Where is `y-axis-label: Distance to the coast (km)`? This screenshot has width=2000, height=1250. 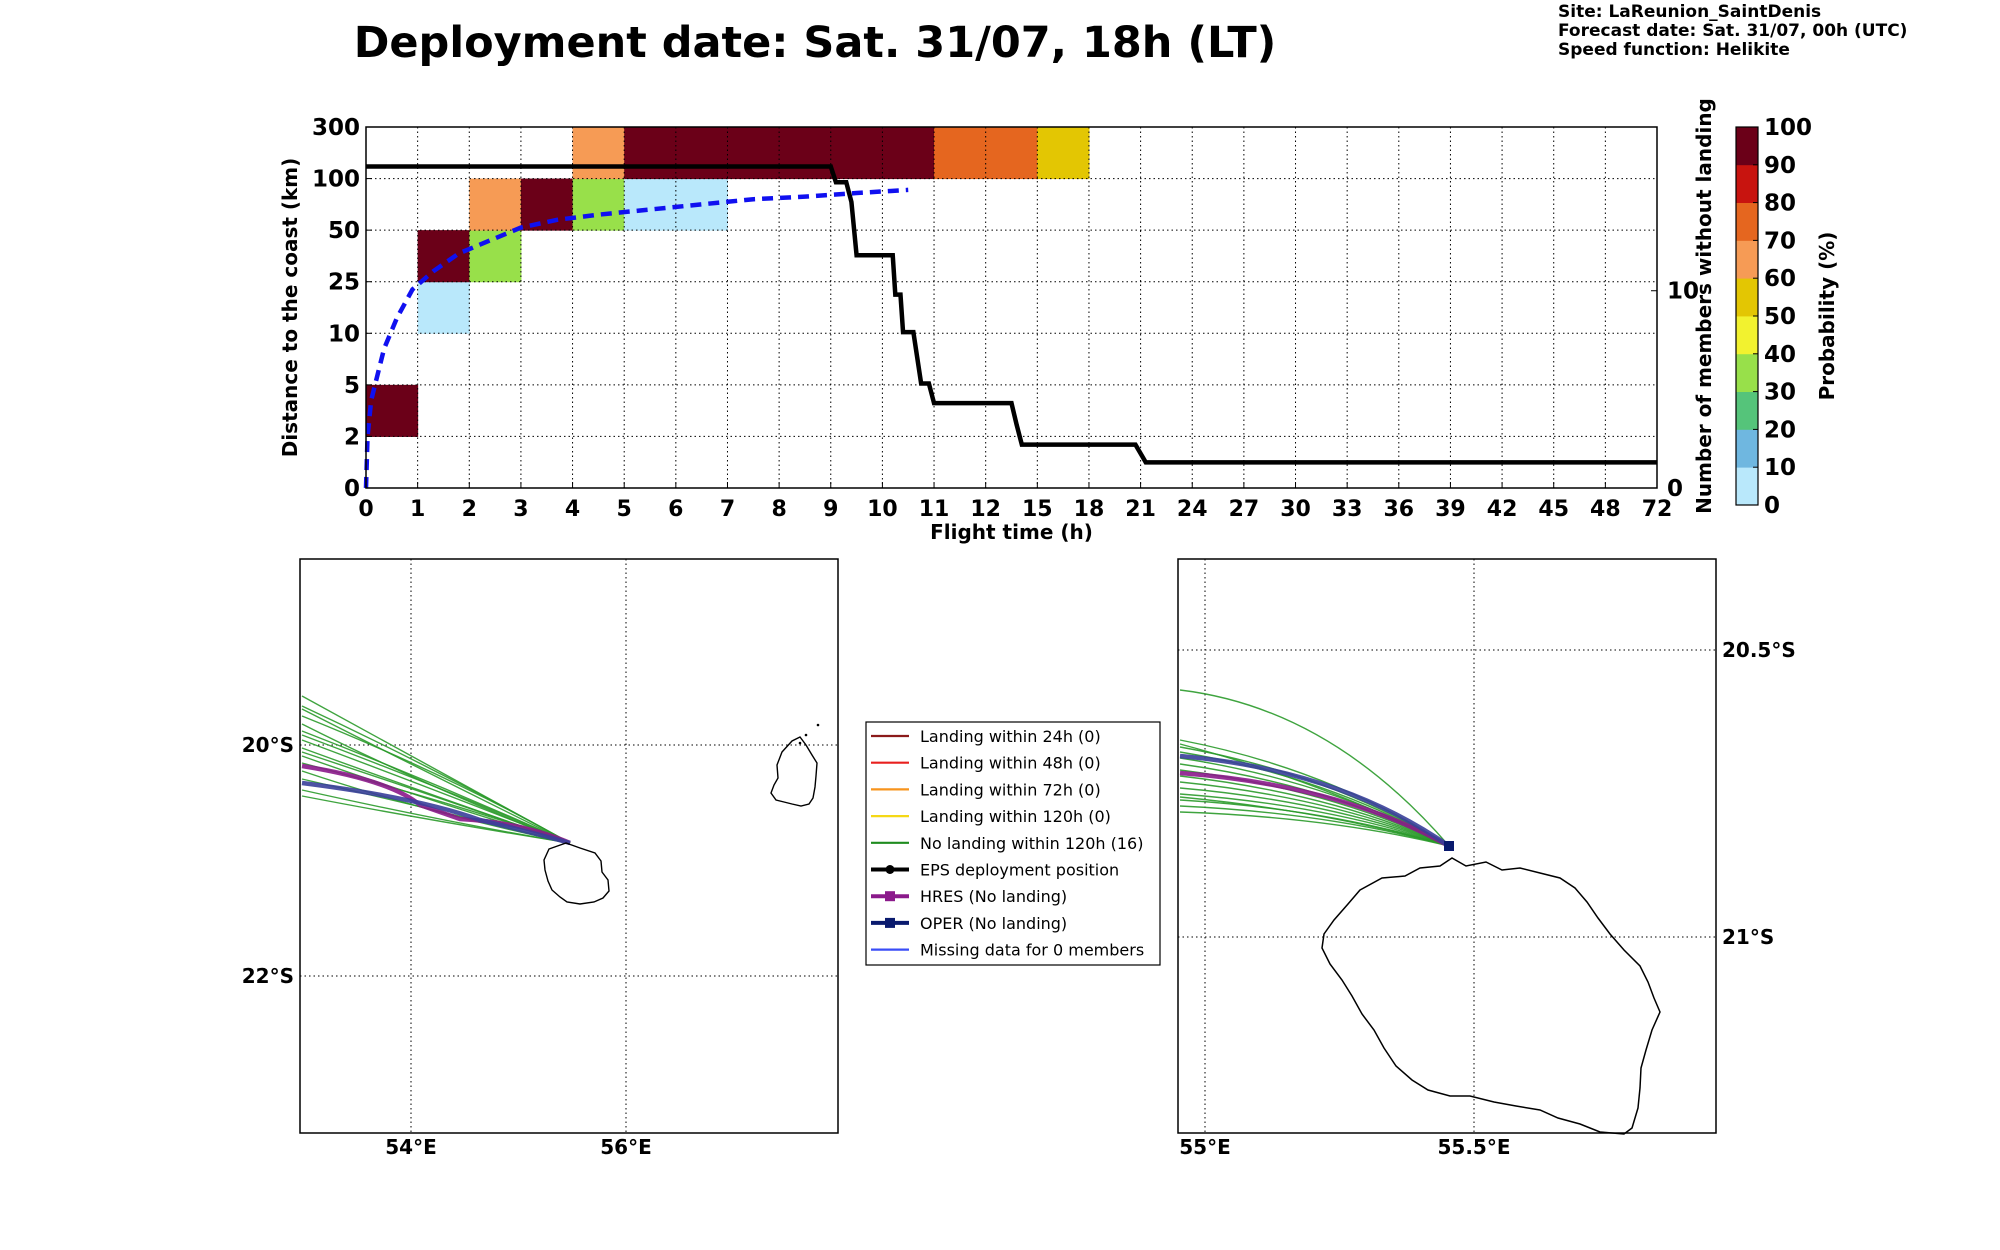
y-axis-label: Distance to the coast (km) is located at coordinates (290, 308).